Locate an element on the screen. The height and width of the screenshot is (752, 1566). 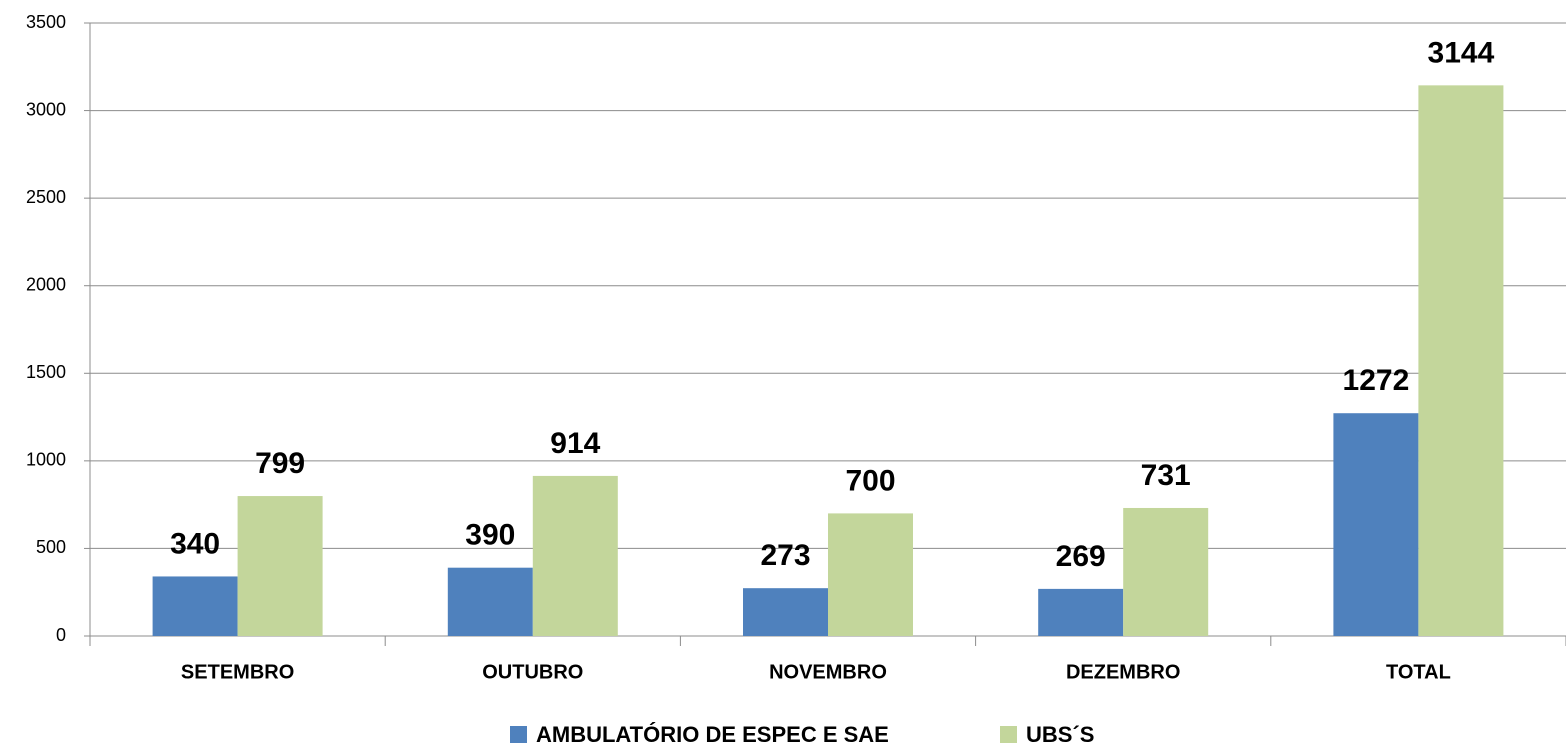
y-tick-label: 2500 is located at coordinates (46, 197).